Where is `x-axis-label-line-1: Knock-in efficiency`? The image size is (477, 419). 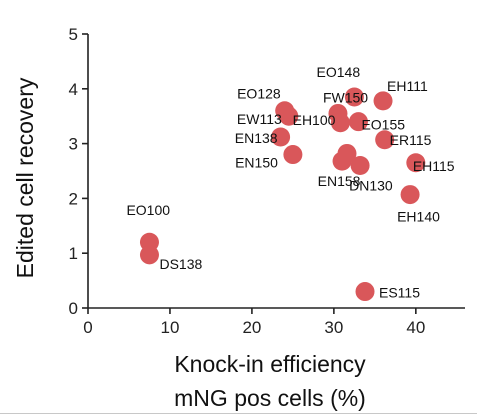 x-axis-label-line-1: Knock-in efficiency is located at coordinates (270, 364).